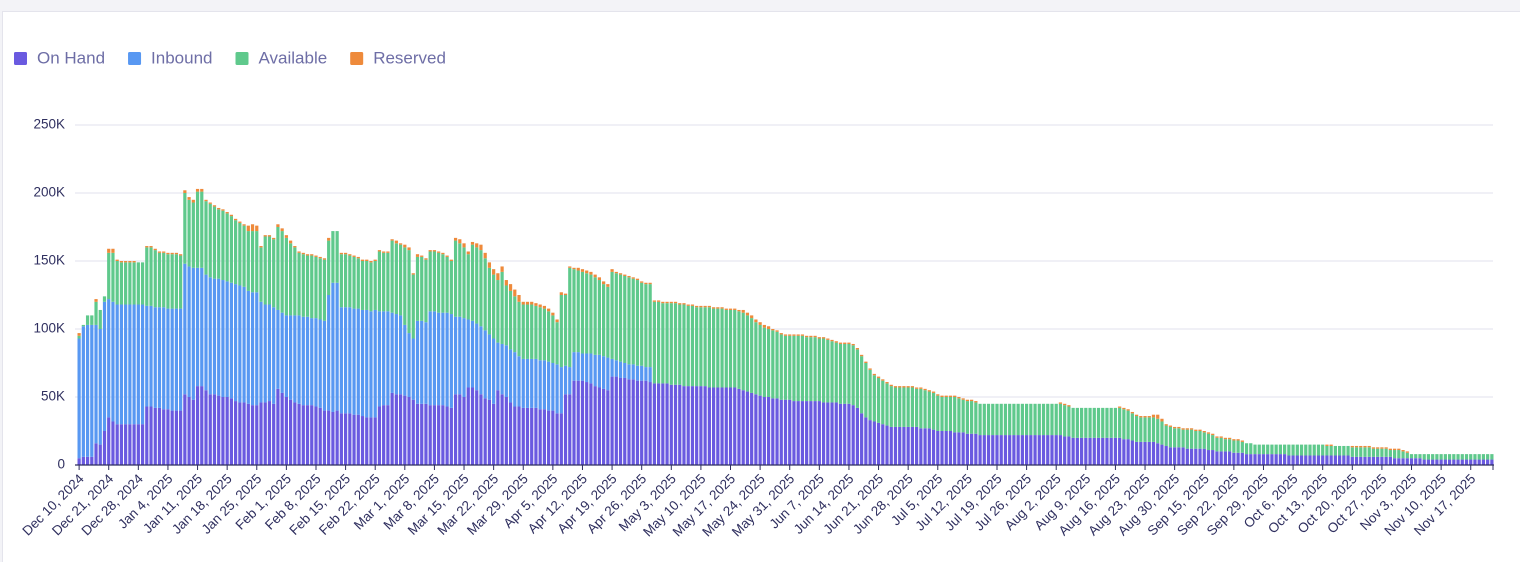  I want to click on y-tick-label: 250K, so click(49, 124).